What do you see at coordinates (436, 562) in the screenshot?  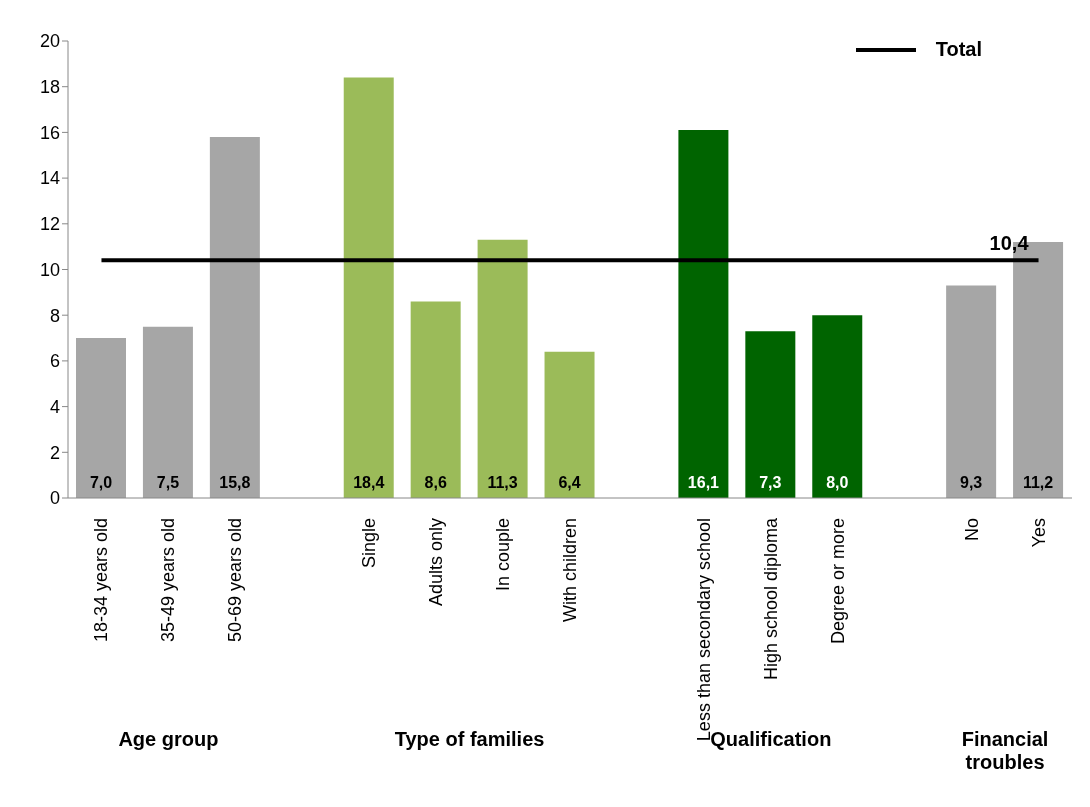 I see `x-tick-label: Adults only` at bounding box center [436, 562].